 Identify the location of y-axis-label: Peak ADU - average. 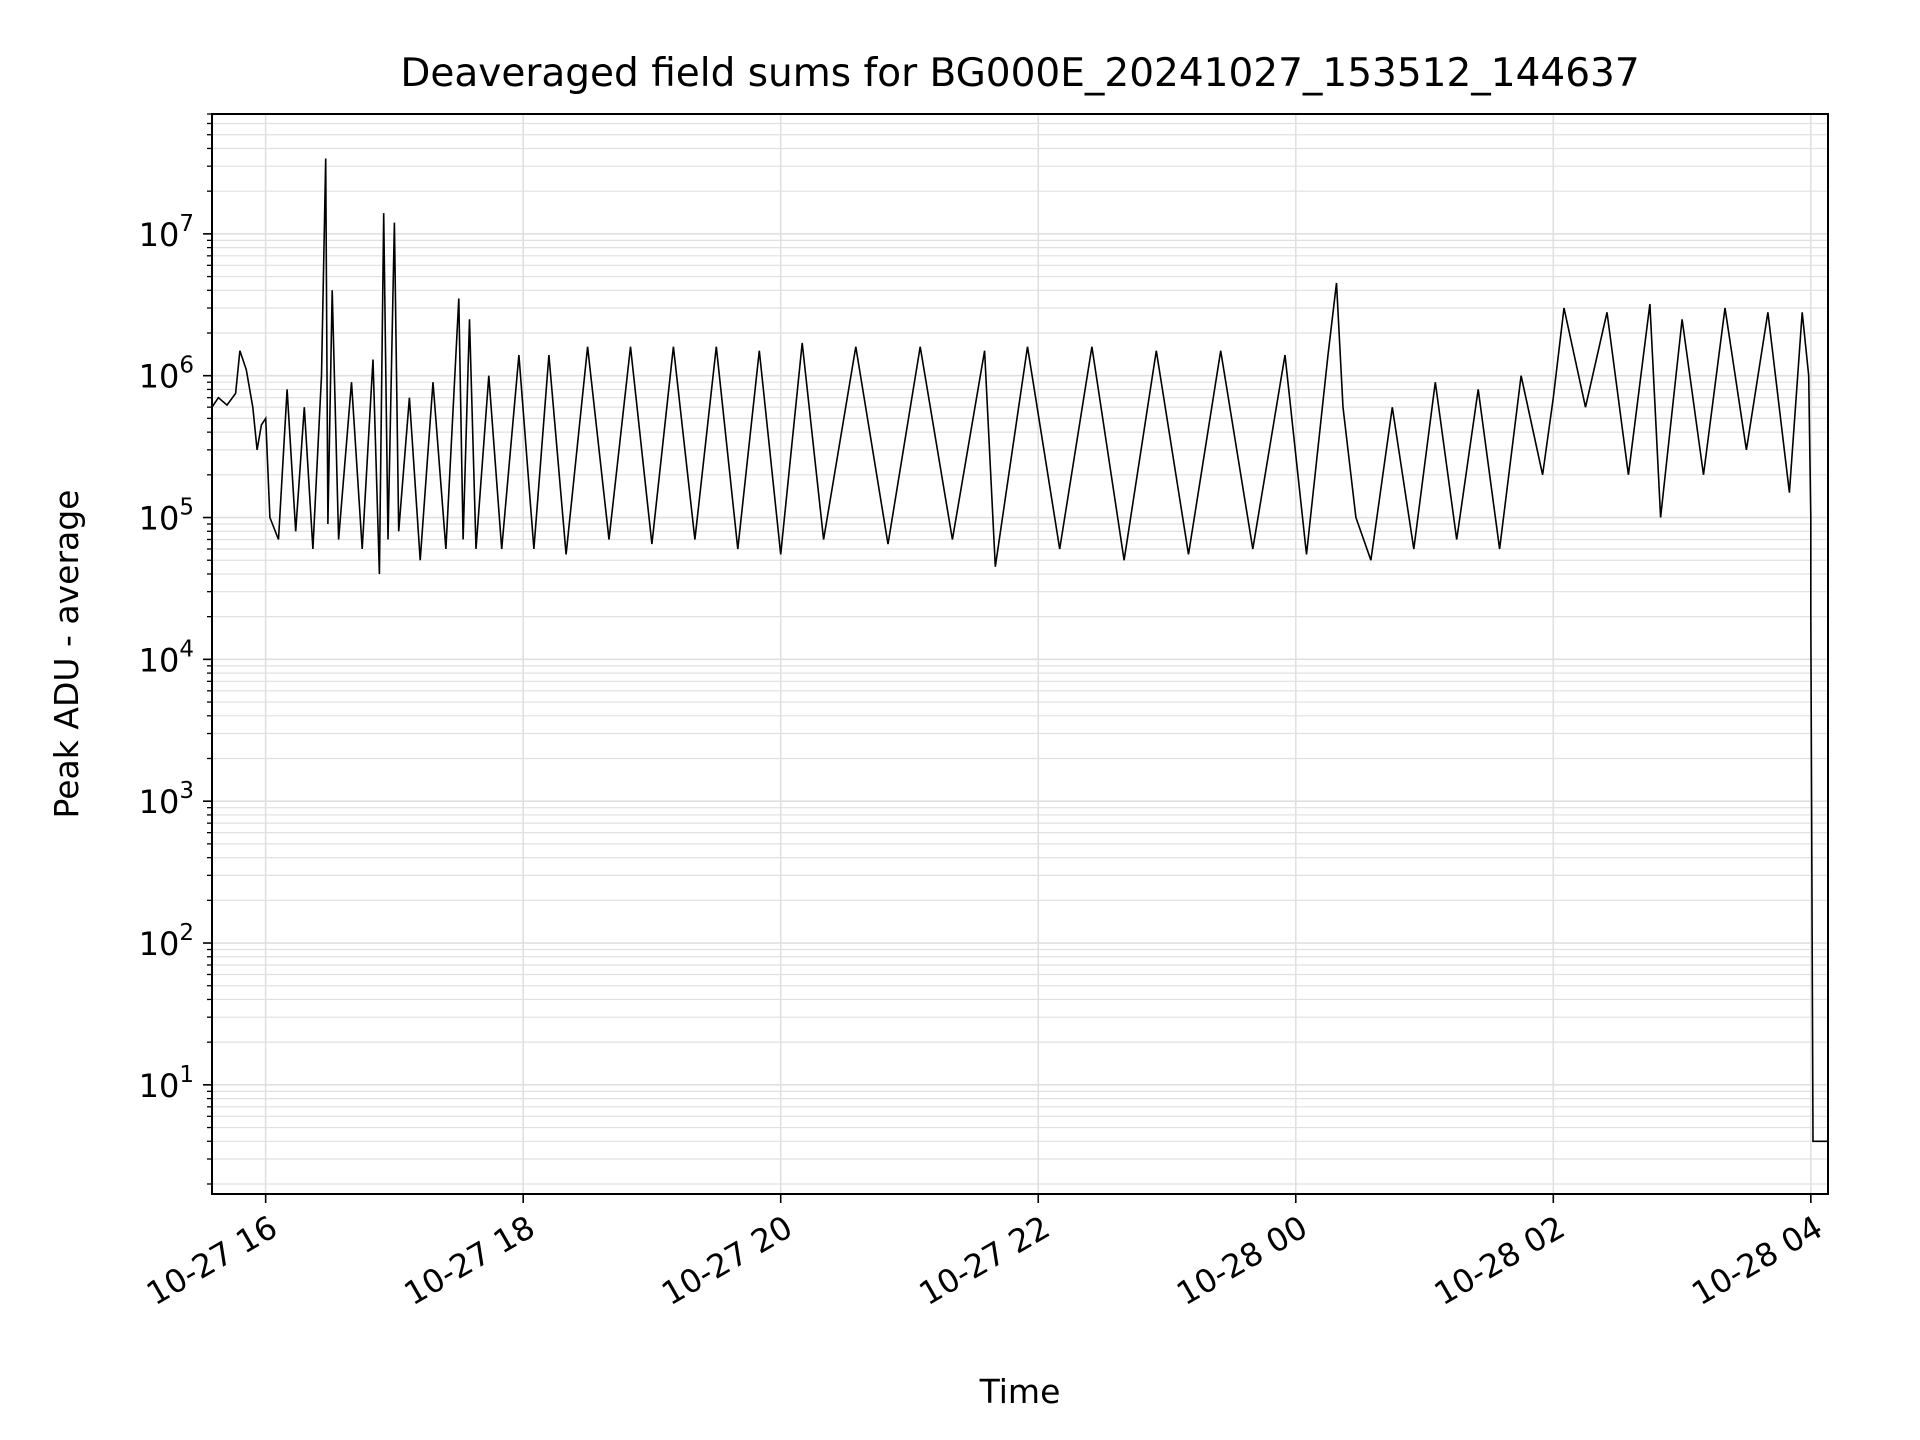
(66, 654).